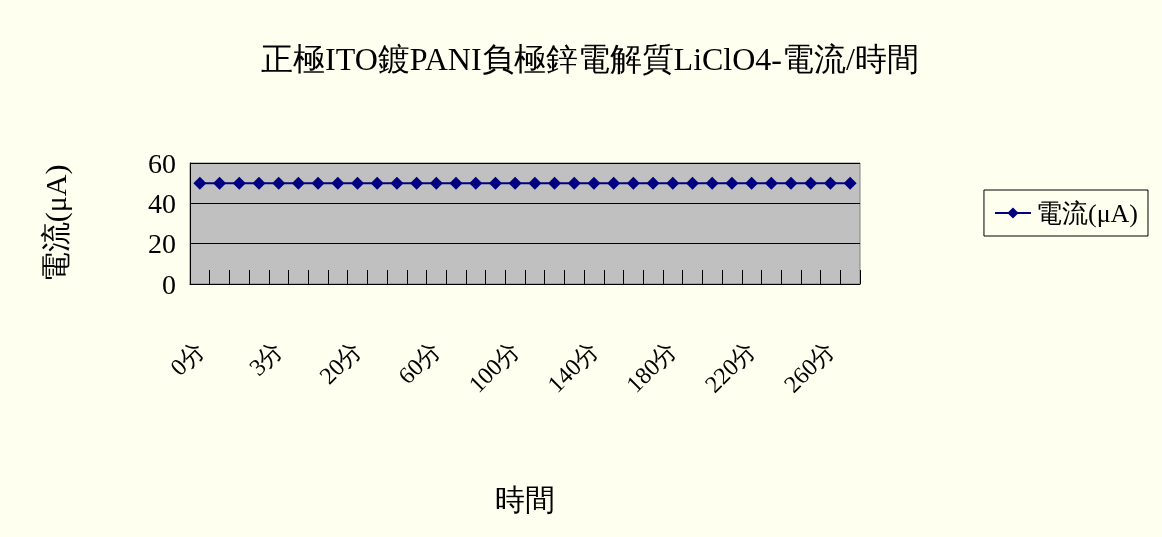  I want to click on x-tick-label: 0分, so click(187, 358).